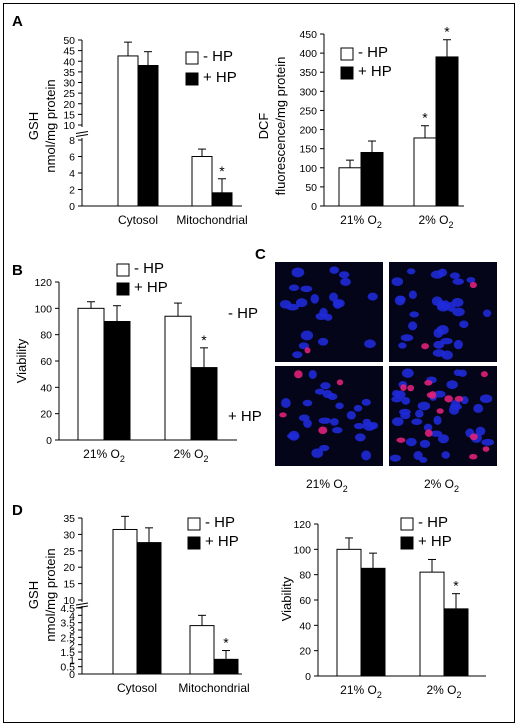 The height and width of the screenshot is (727, 520). I want to click on row-label-minus-hp: - HP, so click(243, 313).